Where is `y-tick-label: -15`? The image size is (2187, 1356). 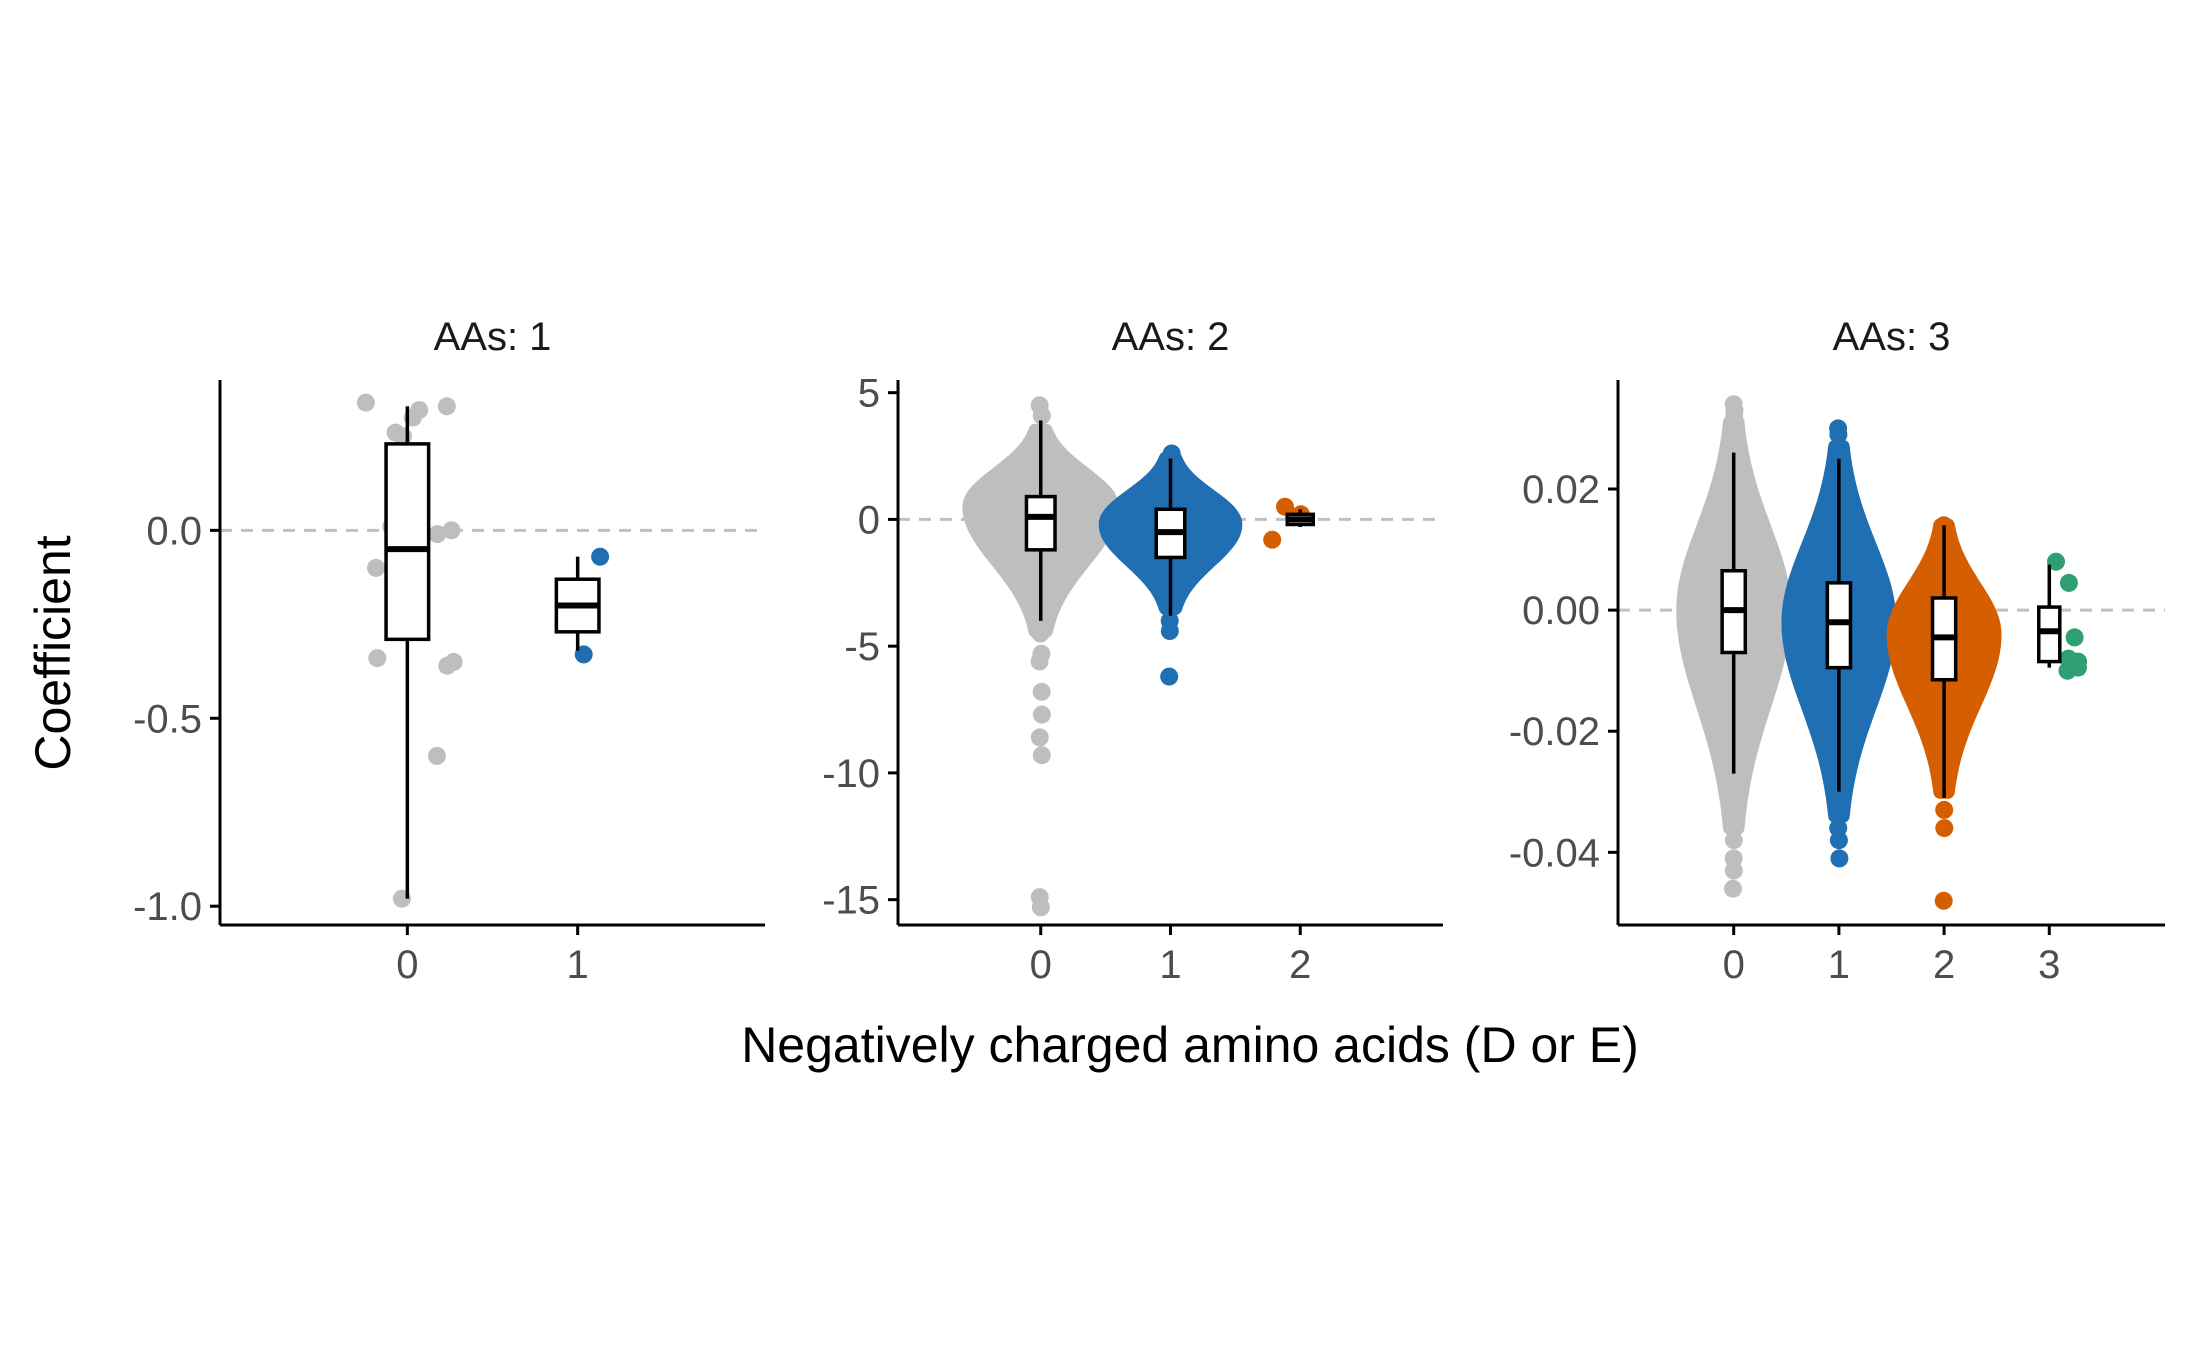 y-tick-label: -15 is located at coordinates (851, 901).